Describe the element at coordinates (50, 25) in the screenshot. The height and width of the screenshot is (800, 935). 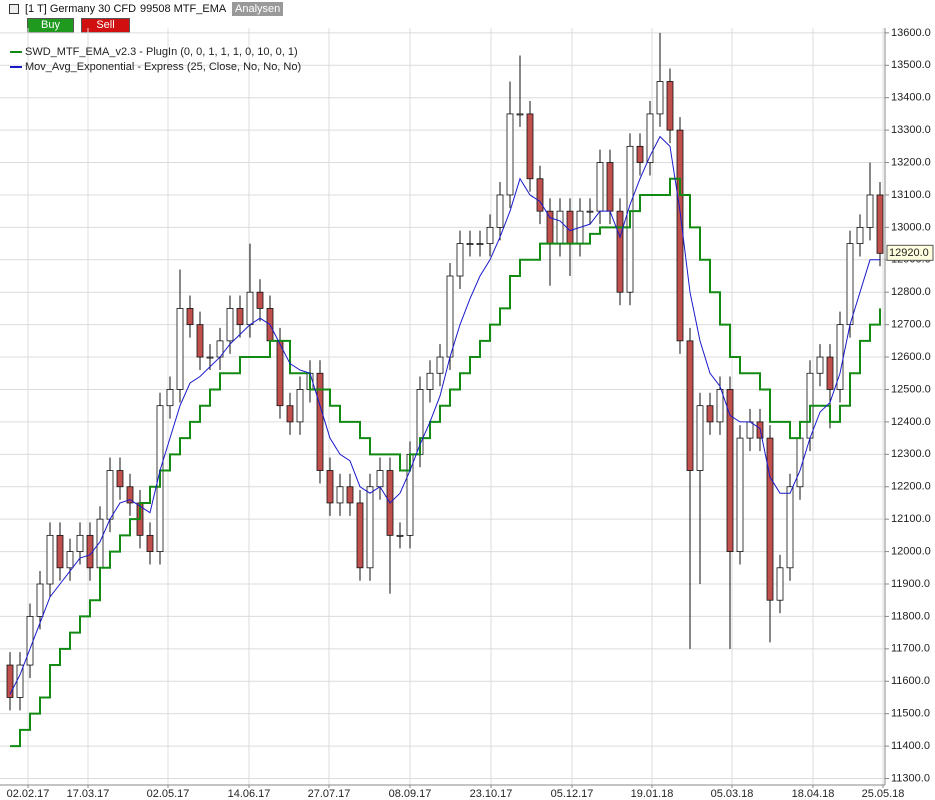
I see `buy-button: Buy` at that location.